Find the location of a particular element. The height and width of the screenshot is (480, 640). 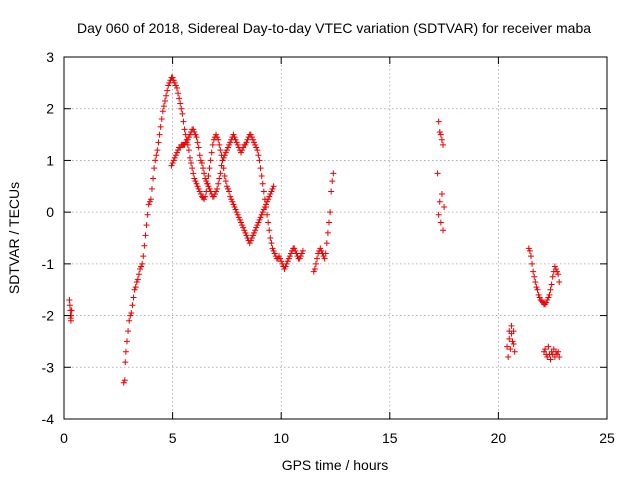

x-tick-label: 0 is located at coordinates (64, 438).